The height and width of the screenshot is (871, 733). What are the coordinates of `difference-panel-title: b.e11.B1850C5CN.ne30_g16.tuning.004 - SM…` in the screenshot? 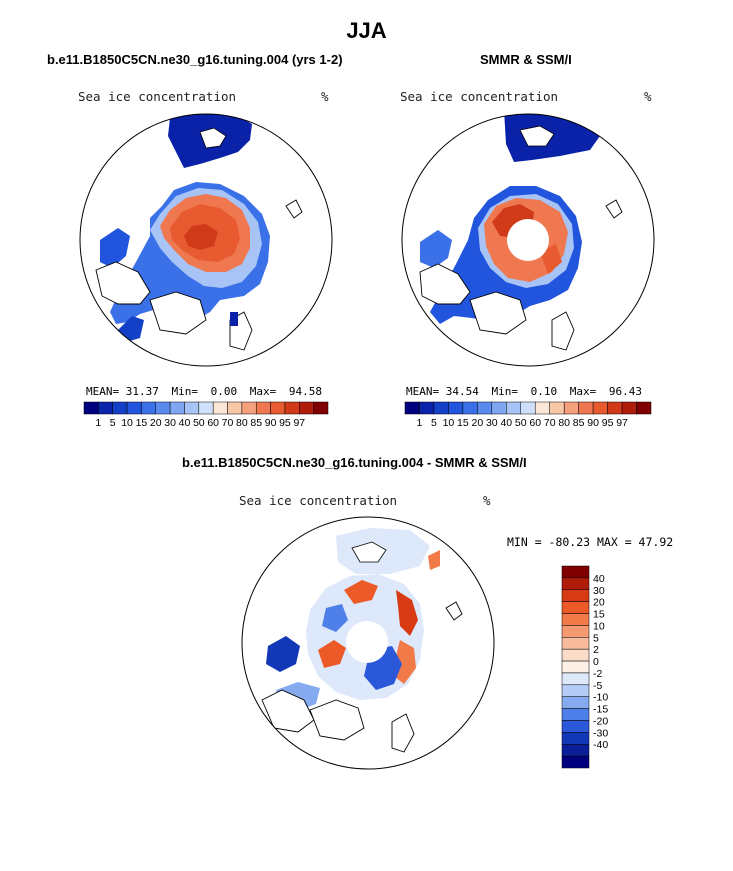 It's located at (354, 462).